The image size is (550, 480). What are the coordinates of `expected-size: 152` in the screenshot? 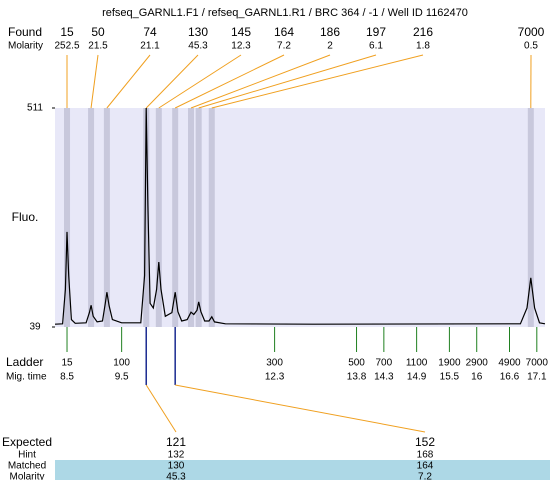 It's located at (425, 442).